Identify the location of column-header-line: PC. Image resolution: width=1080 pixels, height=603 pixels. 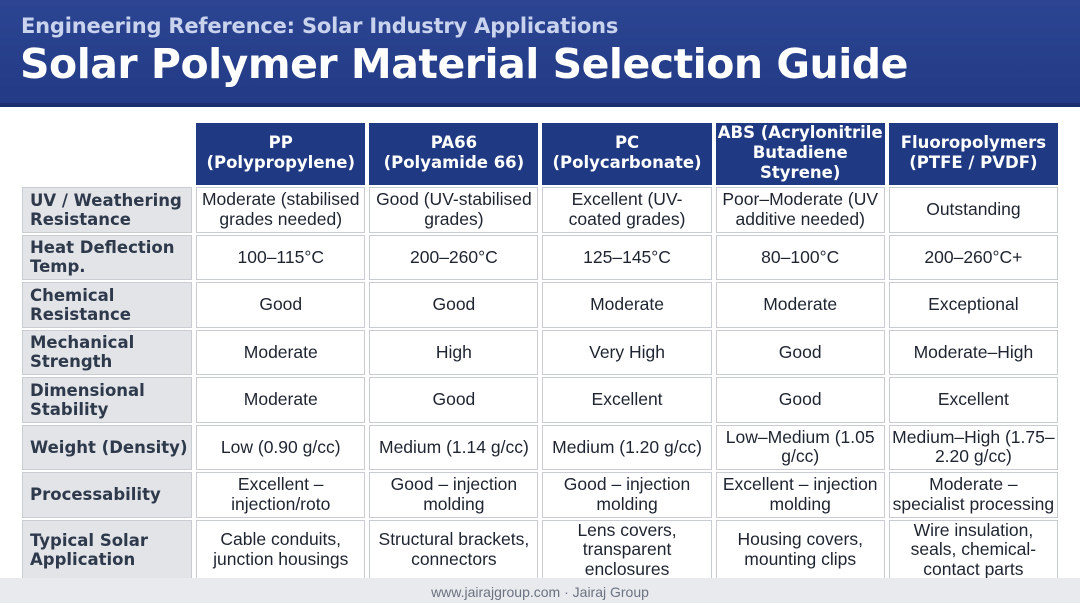
(627, 142).